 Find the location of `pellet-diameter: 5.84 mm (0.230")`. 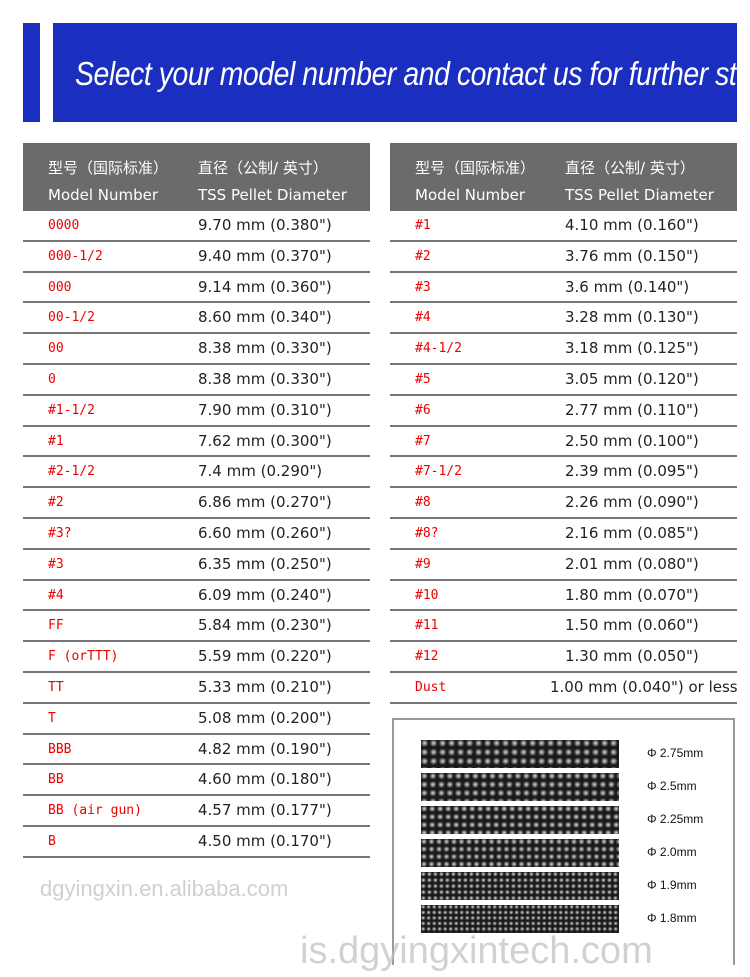

pellet-diameter: 5.84 mm (0.230") is located at coordinates (265, 625).